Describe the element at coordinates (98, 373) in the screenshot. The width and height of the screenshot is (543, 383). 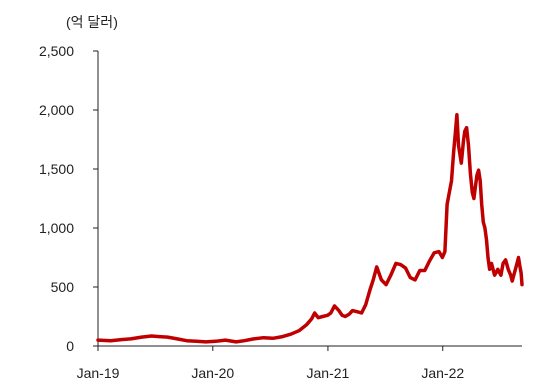
I see `x-tick-label: Jan-19` at that location.